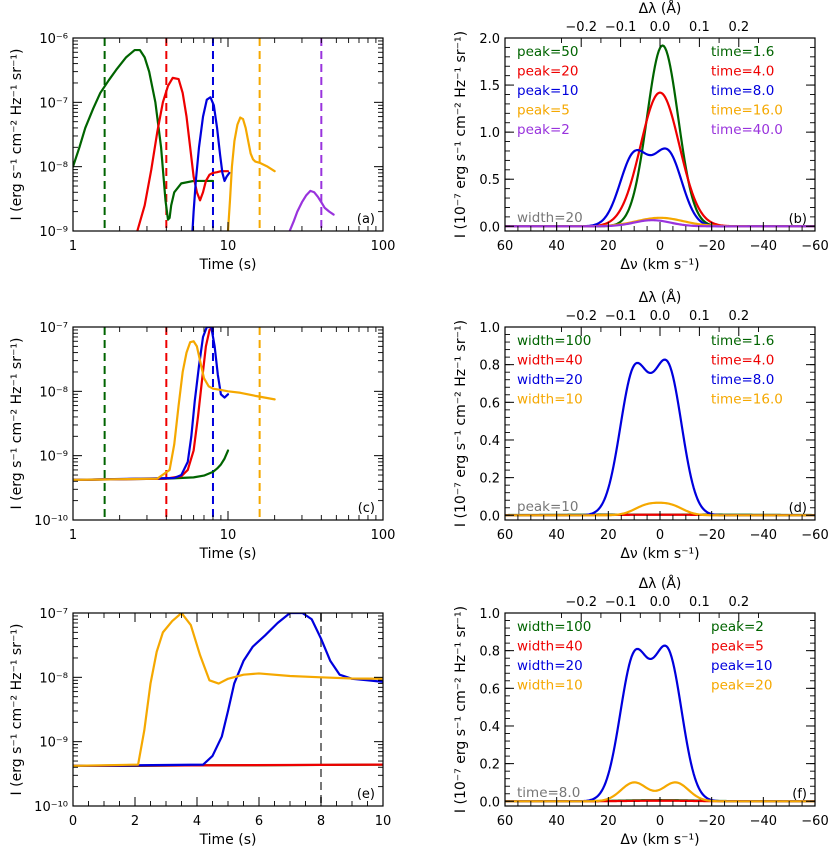  What do you see at coordinates (738, 602) in the screenshot?
I see `top-tick-label: 0.2` at bounding box center [738, 602].